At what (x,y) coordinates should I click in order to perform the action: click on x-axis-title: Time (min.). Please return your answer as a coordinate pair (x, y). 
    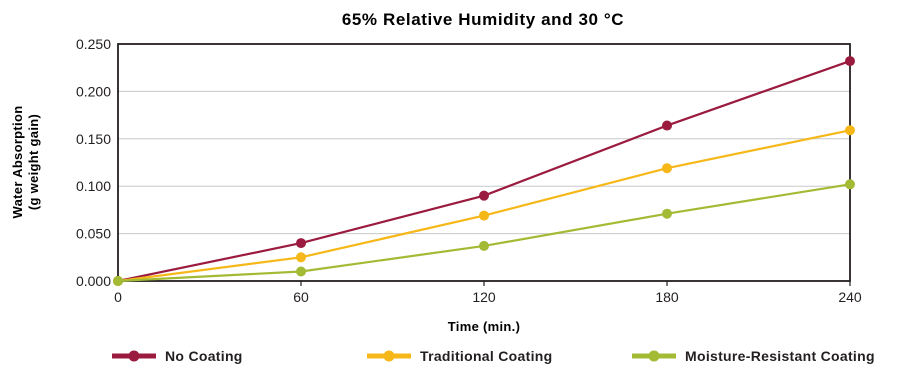
    Looking at the image, I should click on (484, 326).